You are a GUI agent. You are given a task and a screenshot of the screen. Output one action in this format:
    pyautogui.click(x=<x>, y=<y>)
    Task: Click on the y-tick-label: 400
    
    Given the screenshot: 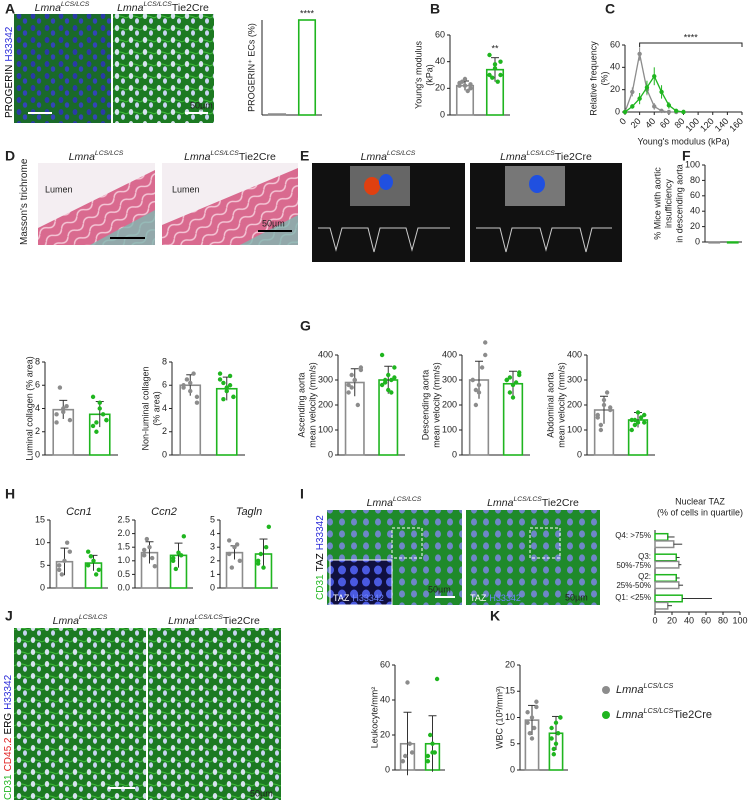 What is the action you would take?
    pyautogui.click(x=325, y=354)
    